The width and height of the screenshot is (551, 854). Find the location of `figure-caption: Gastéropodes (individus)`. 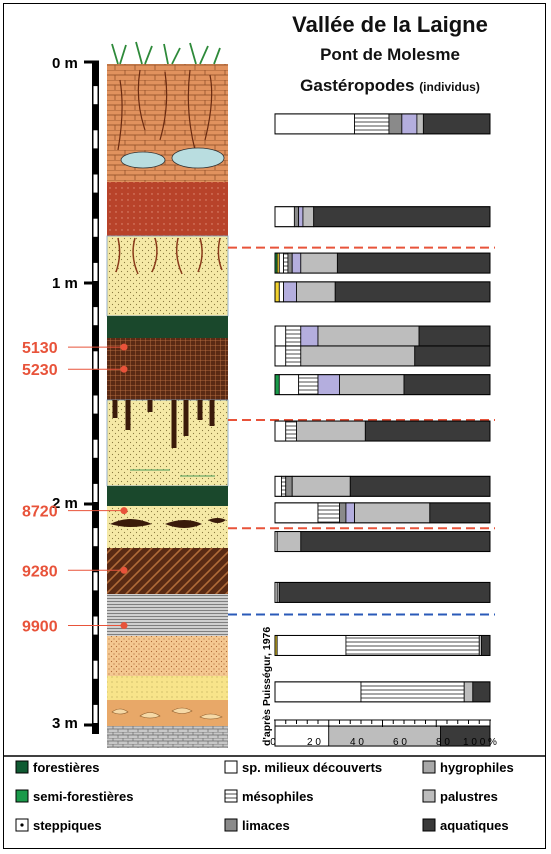

figure-caption: Gastéropodes (individus) is located at coordinates (390, 86).